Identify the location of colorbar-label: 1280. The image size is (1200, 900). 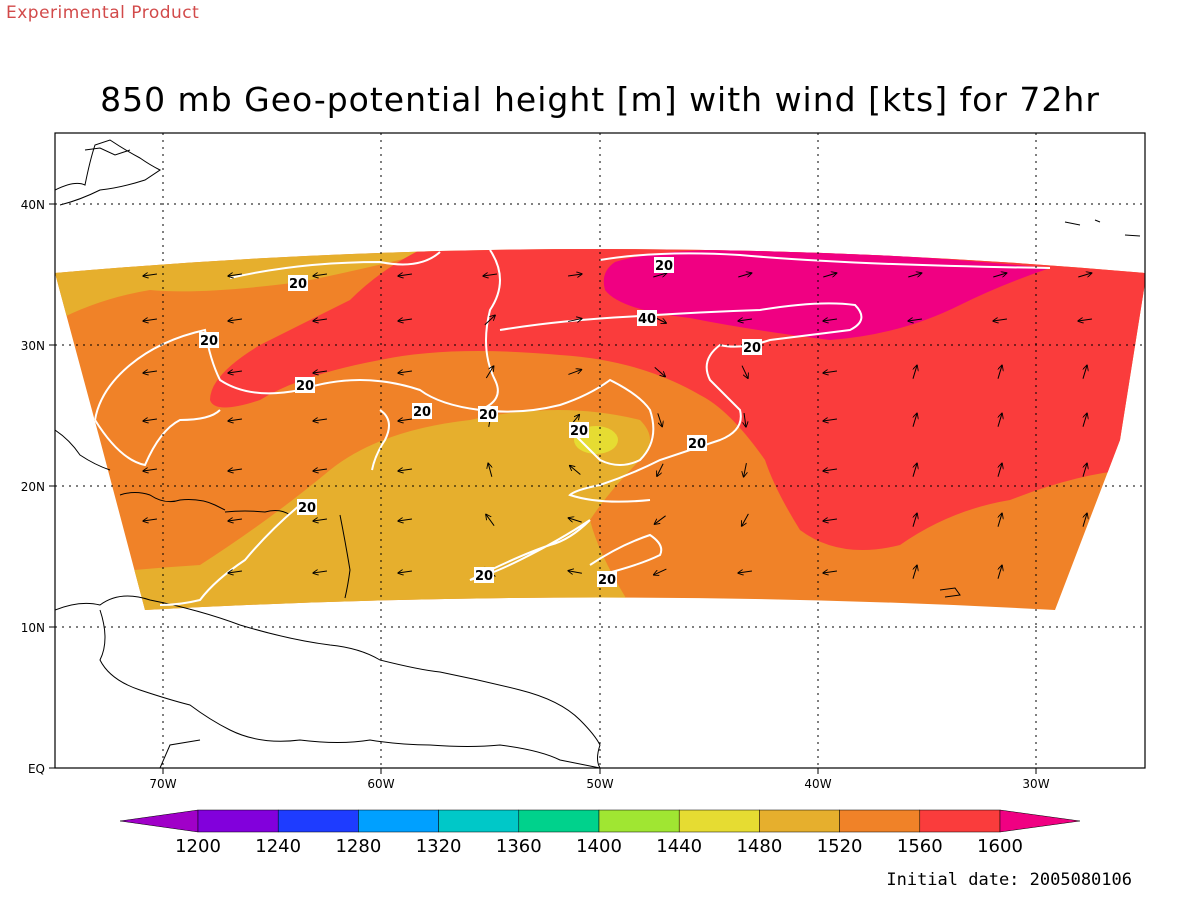
(358, 846).